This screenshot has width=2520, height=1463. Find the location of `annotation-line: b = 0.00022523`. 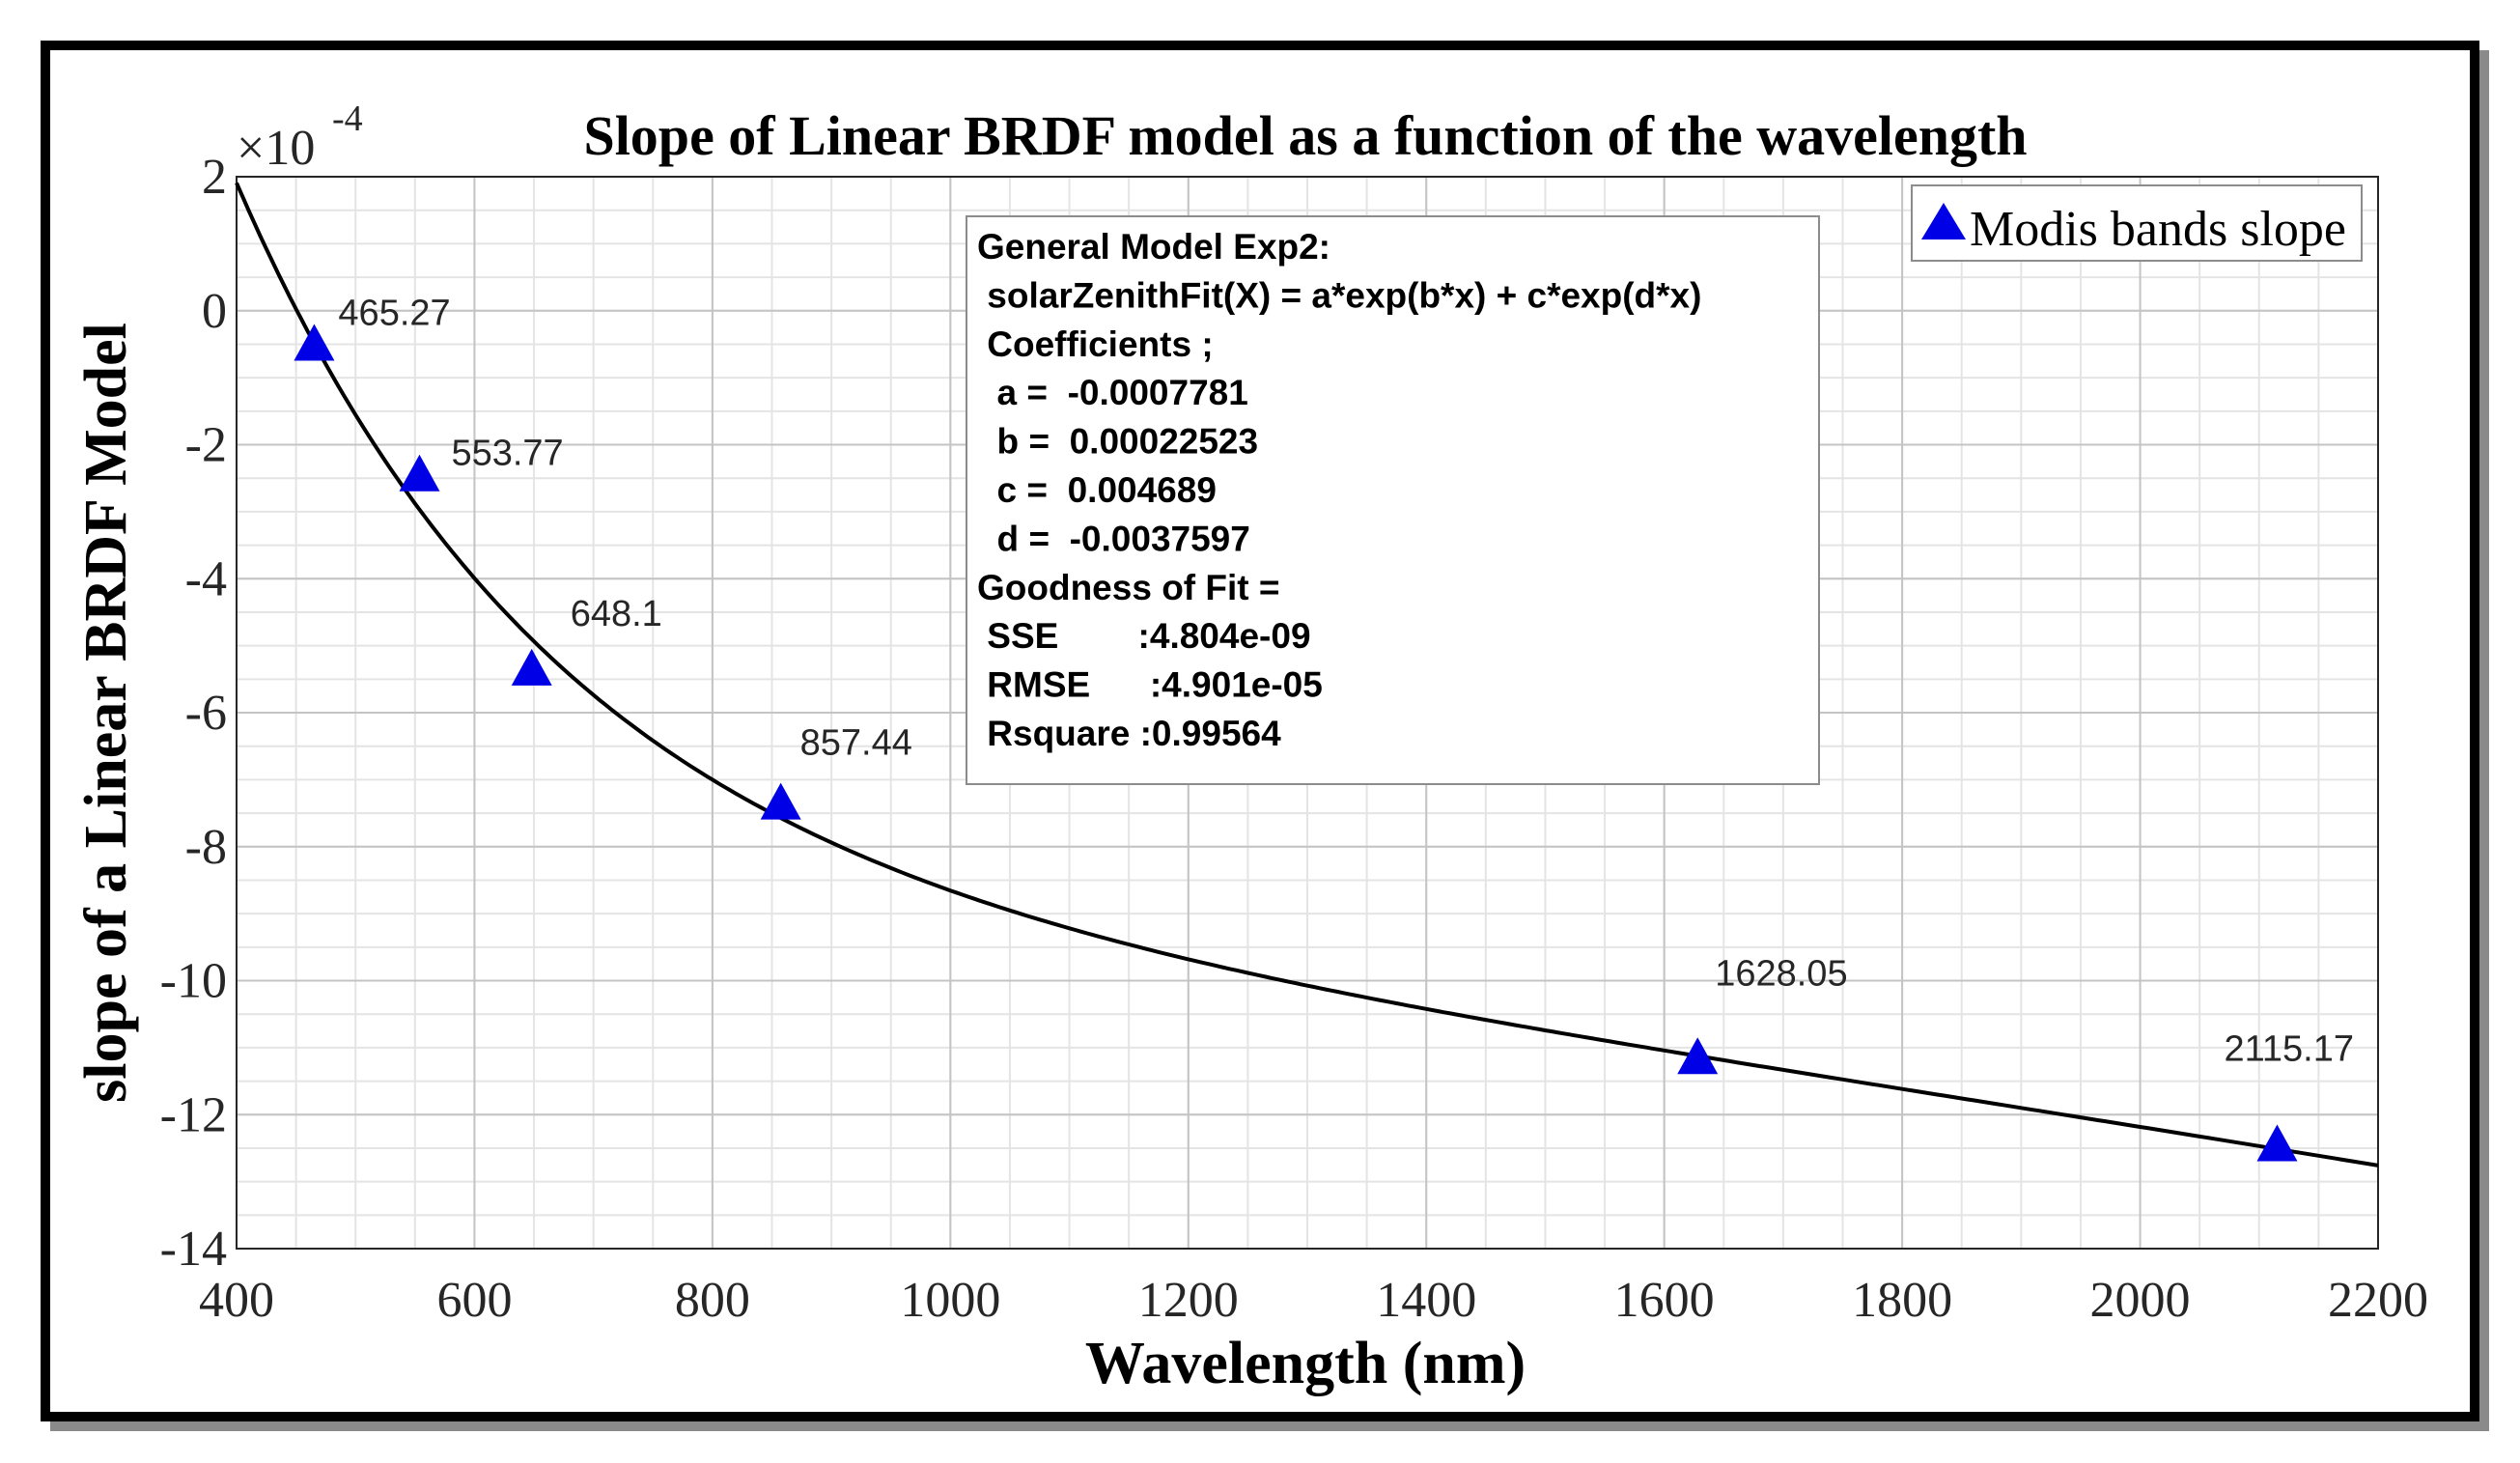

annotation-line: b = 0.00022523 is located at coordinates (1118, 442).